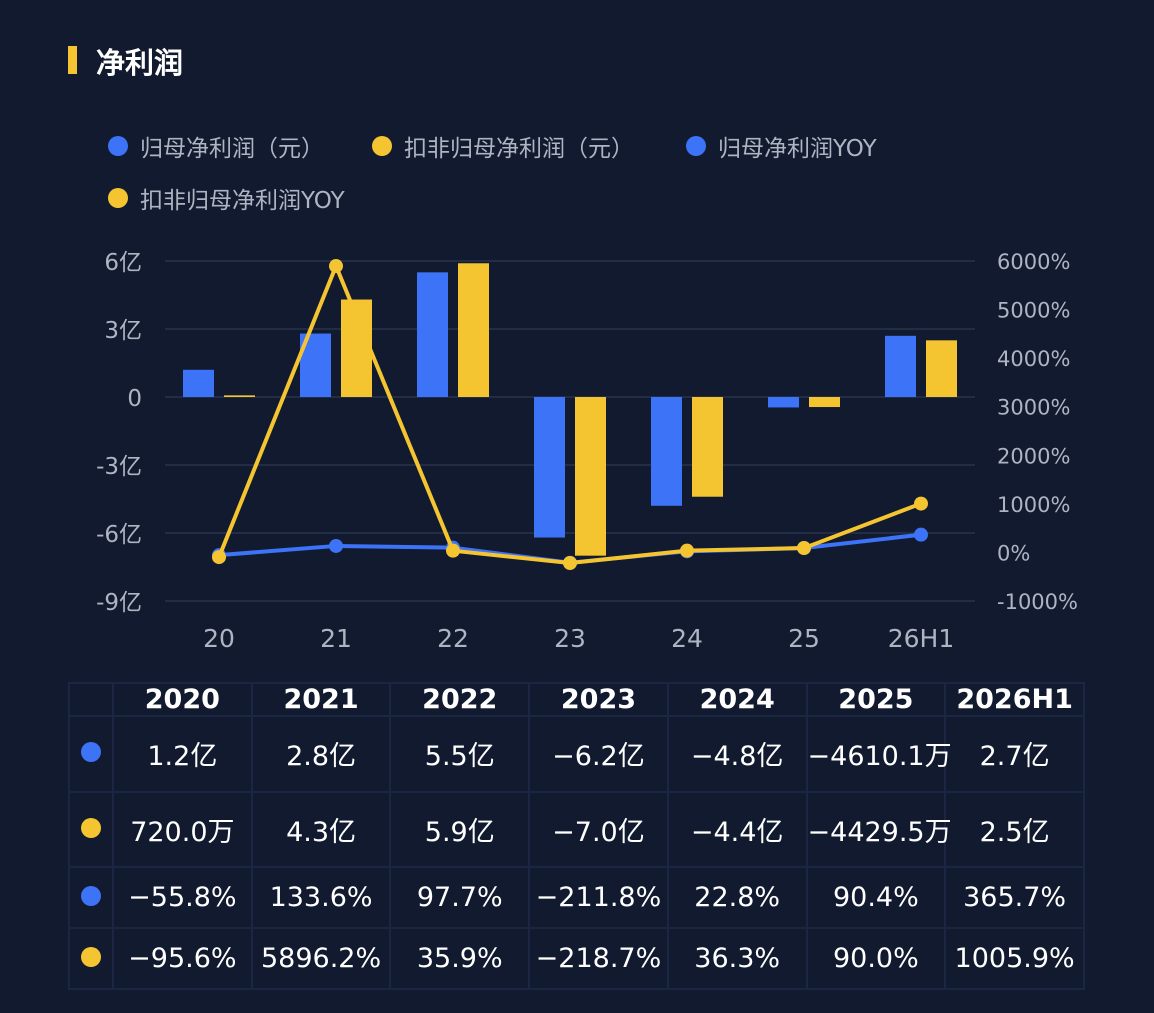 Image resolution: width=1154 pixels, height=1013 pixels. Describe the element at coordinates (321, 754) in the screenshot. I see `table-cell: 2.8亿` at that location.